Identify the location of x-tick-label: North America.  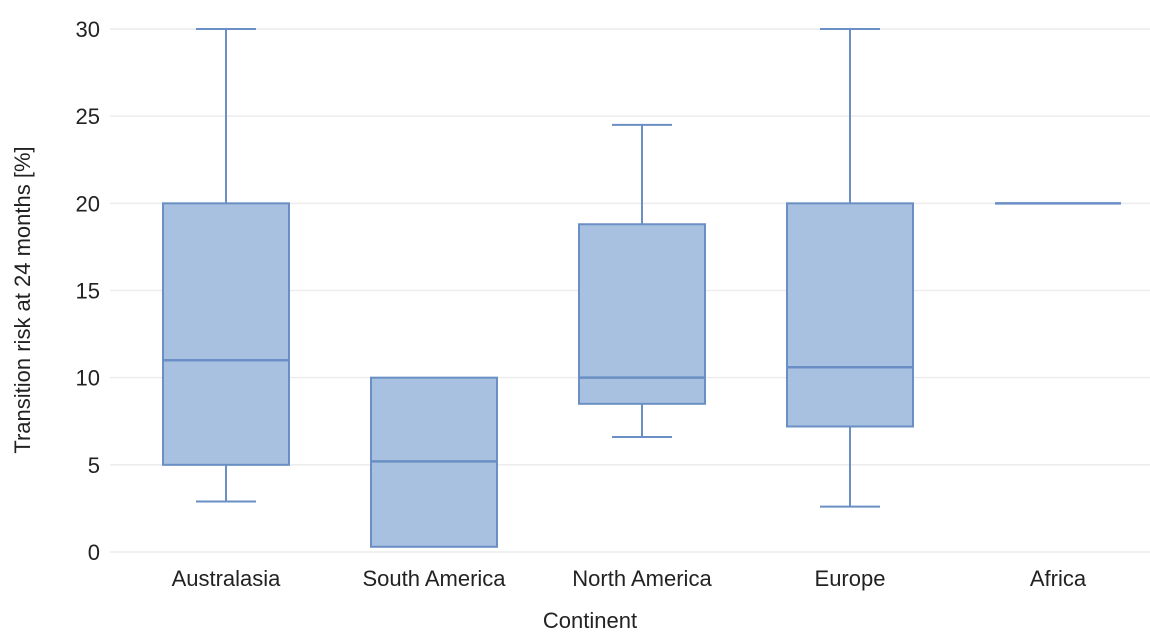
(642, 578).